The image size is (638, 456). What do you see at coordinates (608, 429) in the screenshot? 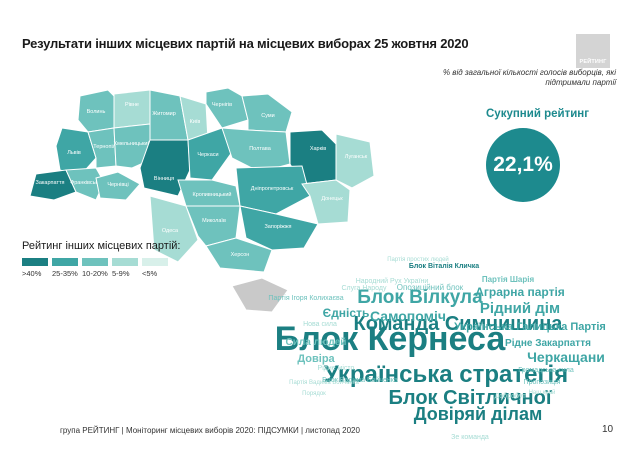
I see `page-number: 10` at bounding box center [608, 429].